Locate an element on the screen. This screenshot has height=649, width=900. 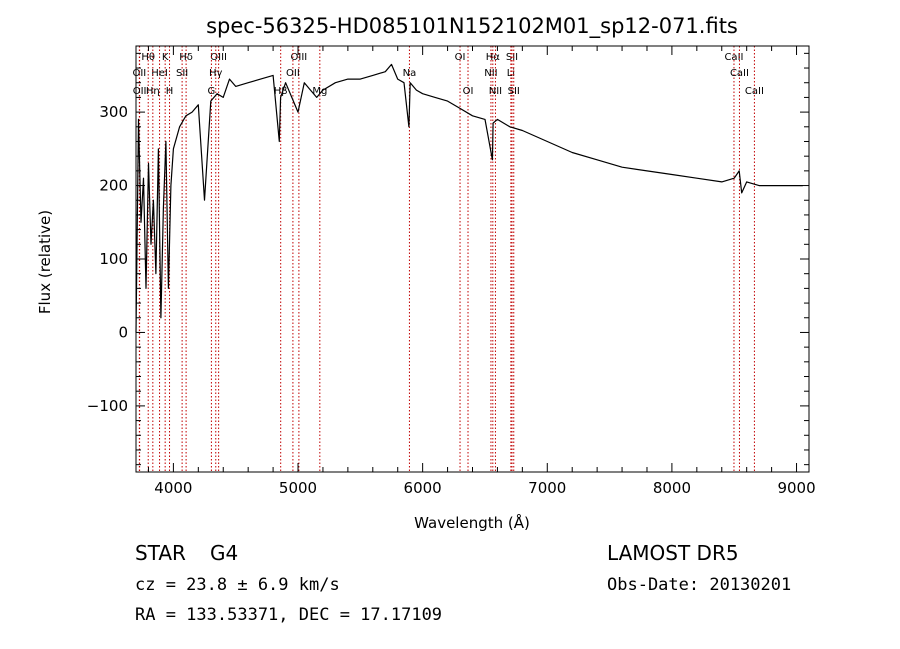
x-tick-label: 6000 is located at coordinates (423, 488).